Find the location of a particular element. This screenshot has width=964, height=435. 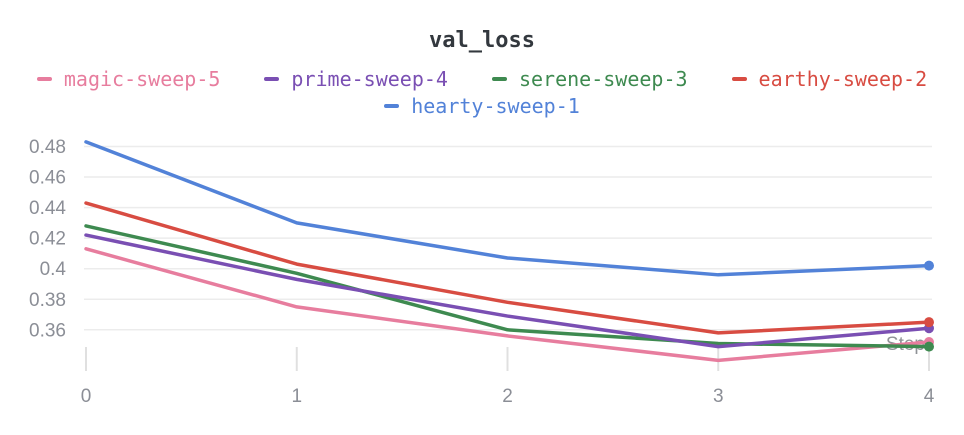

legend-label: magic-sweep-5 is located at coordinates (142, 79).